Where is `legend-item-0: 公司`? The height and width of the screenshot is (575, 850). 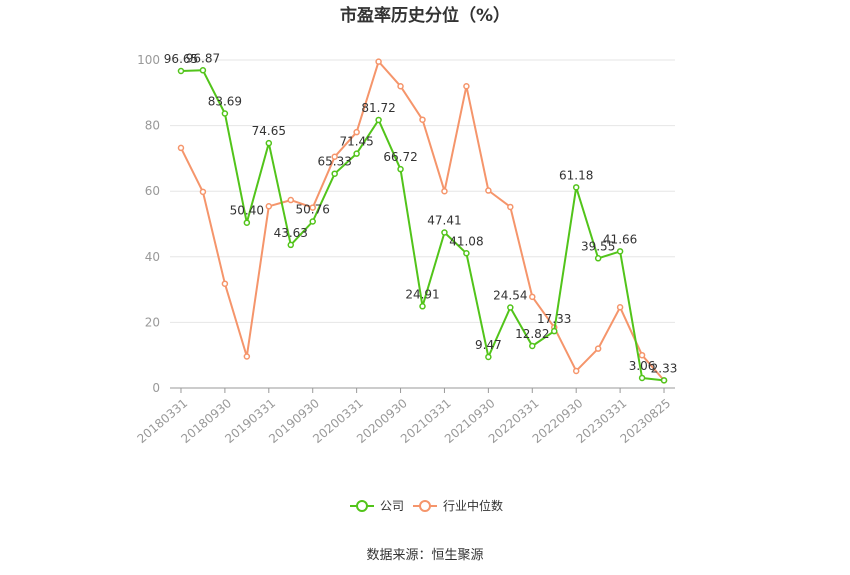
legend-item-0: 公司 is located at coordinates (377, 506).